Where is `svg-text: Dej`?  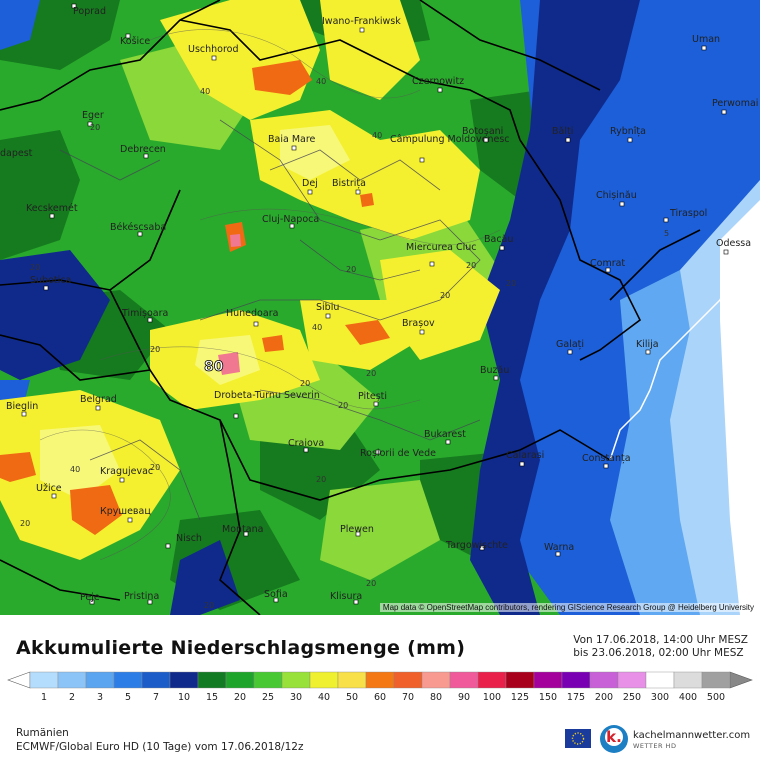
svg-text: Dej is located at coordinates (310, 183).